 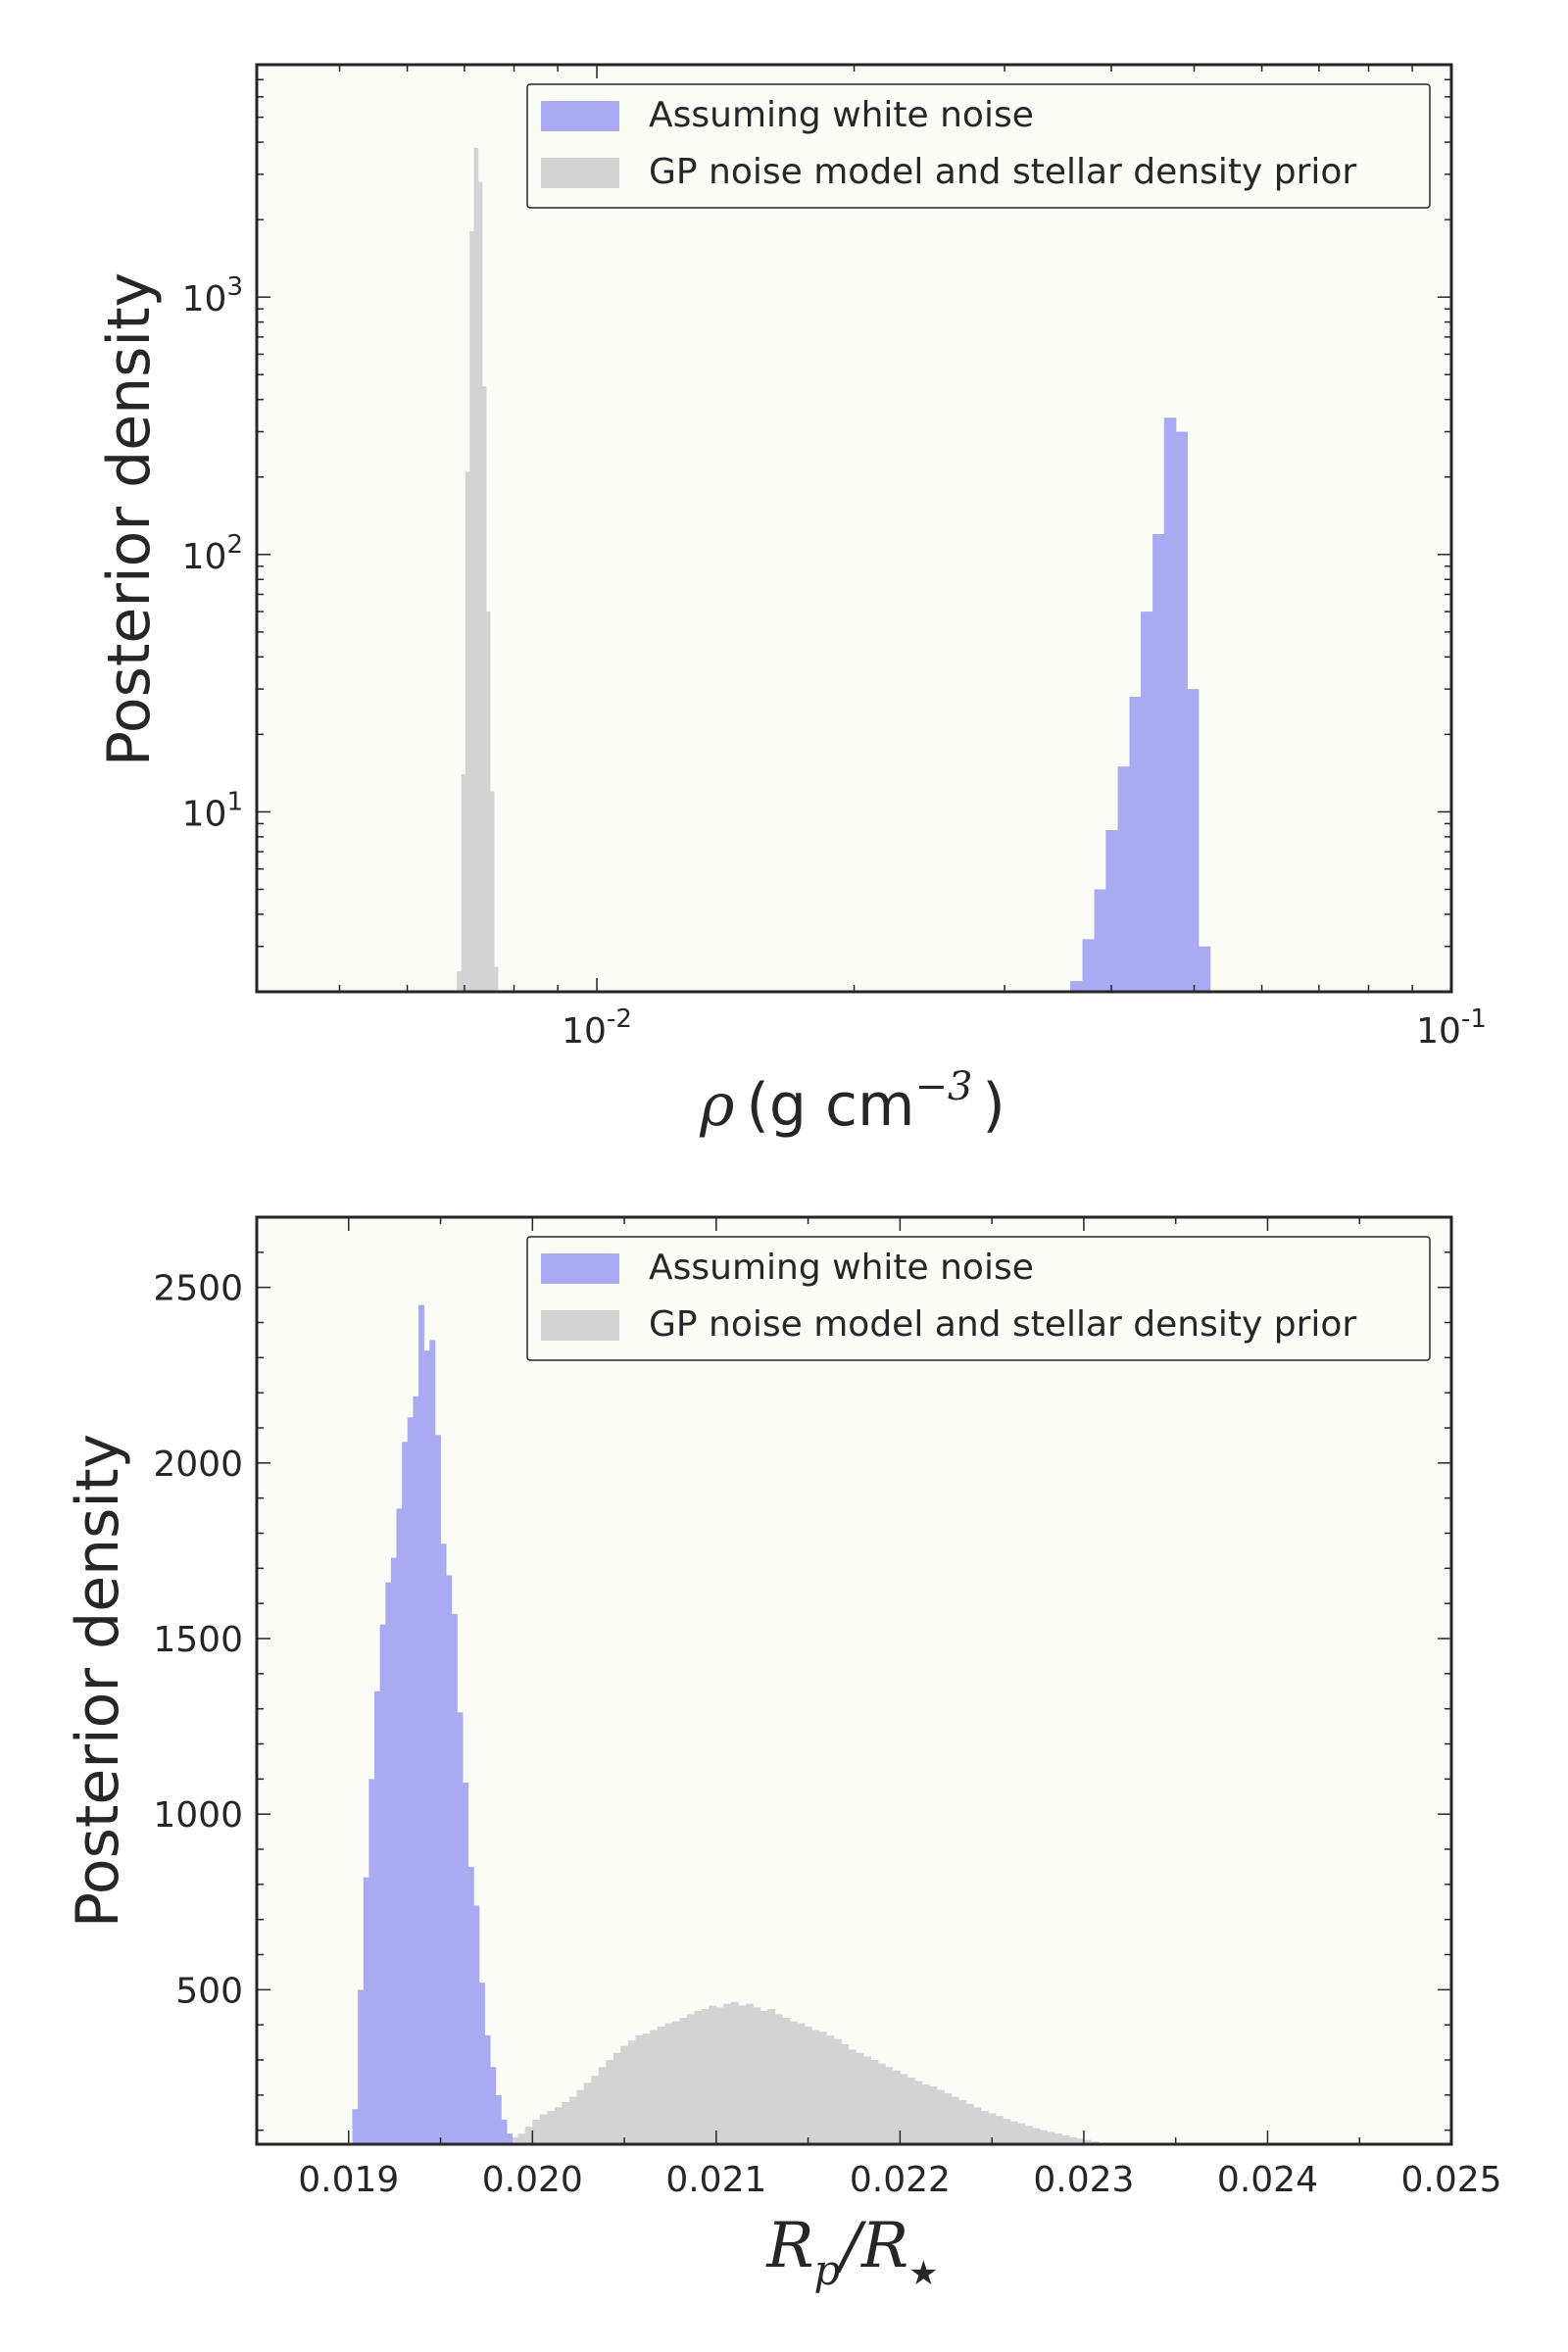 I want to click on y-tick-label-exponent: 1, so click(x=234, y=801).